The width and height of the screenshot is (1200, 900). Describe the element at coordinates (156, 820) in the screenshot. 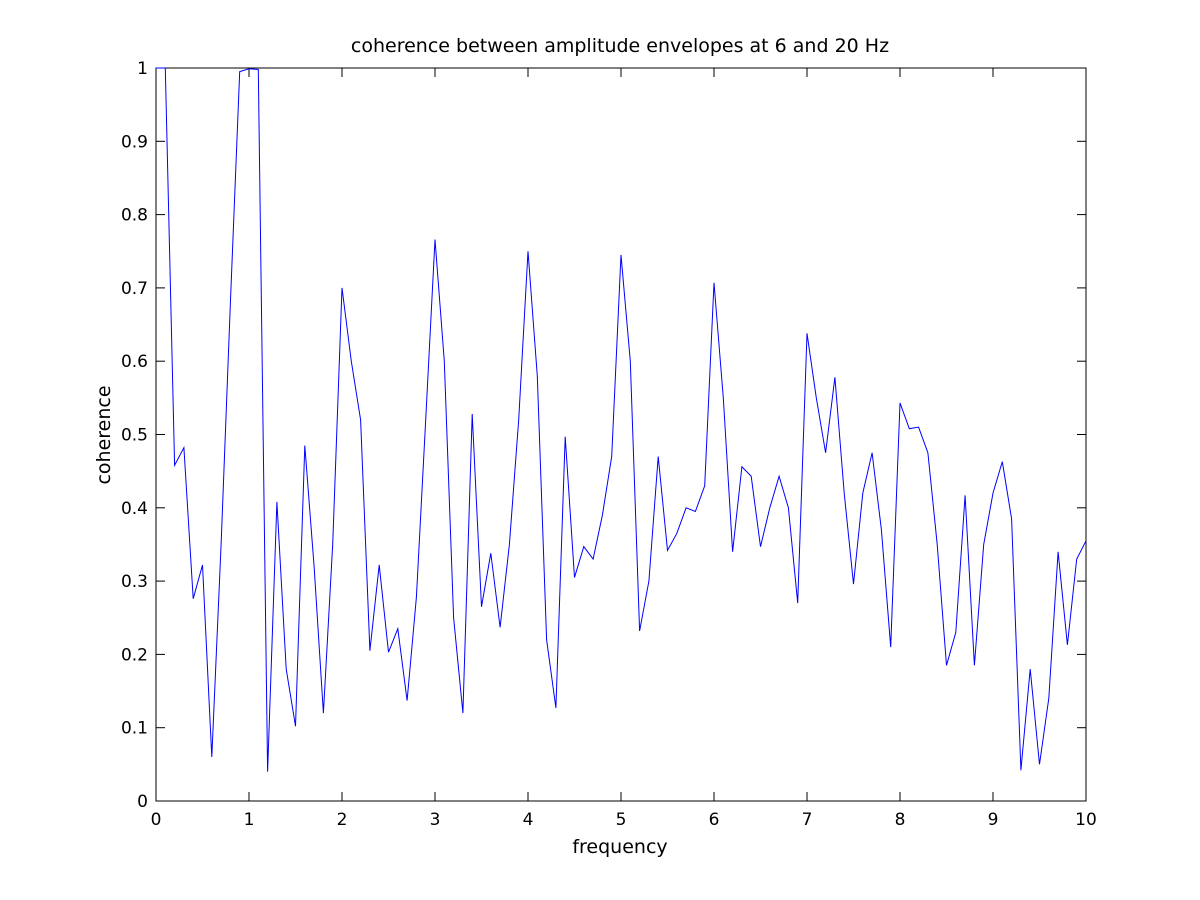

I see `x-tick-label: 0` at that location.